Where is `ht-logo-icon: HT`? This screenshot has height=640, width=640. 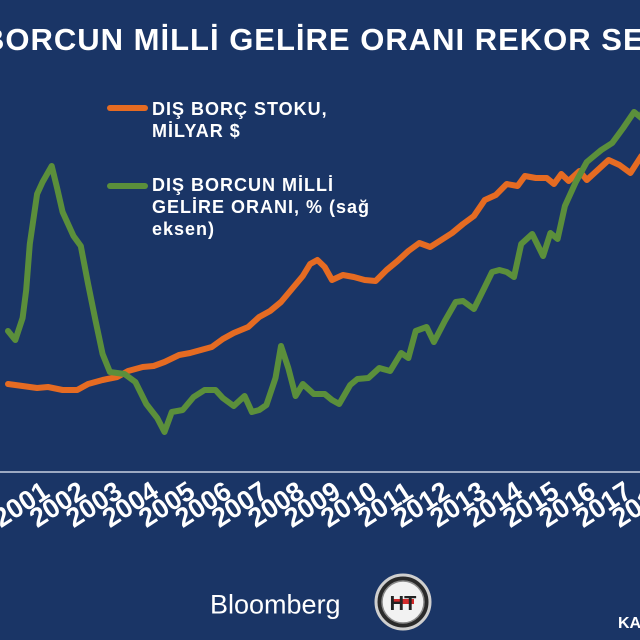
ht-logo-icon: HT is located at coordinates (403, 602).